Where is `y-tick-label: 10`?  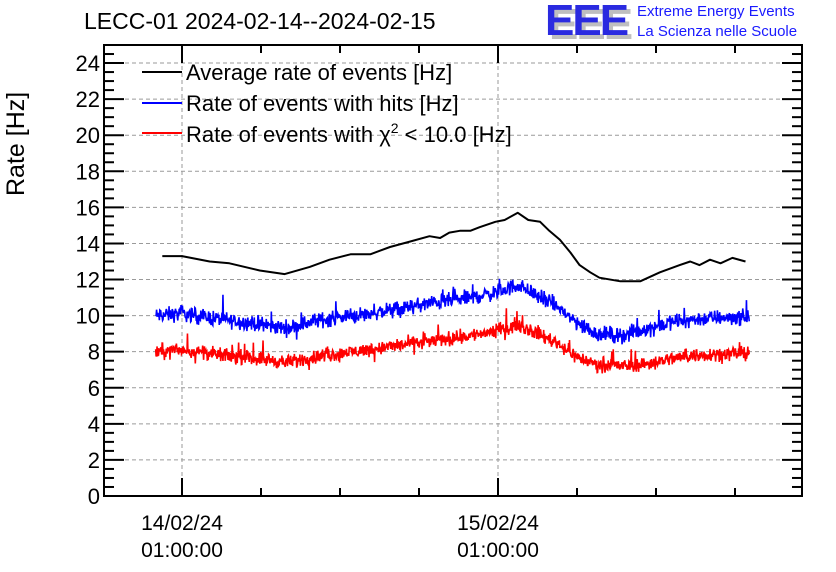
y-tick-label: 10 is located at coordinates (88, 316).